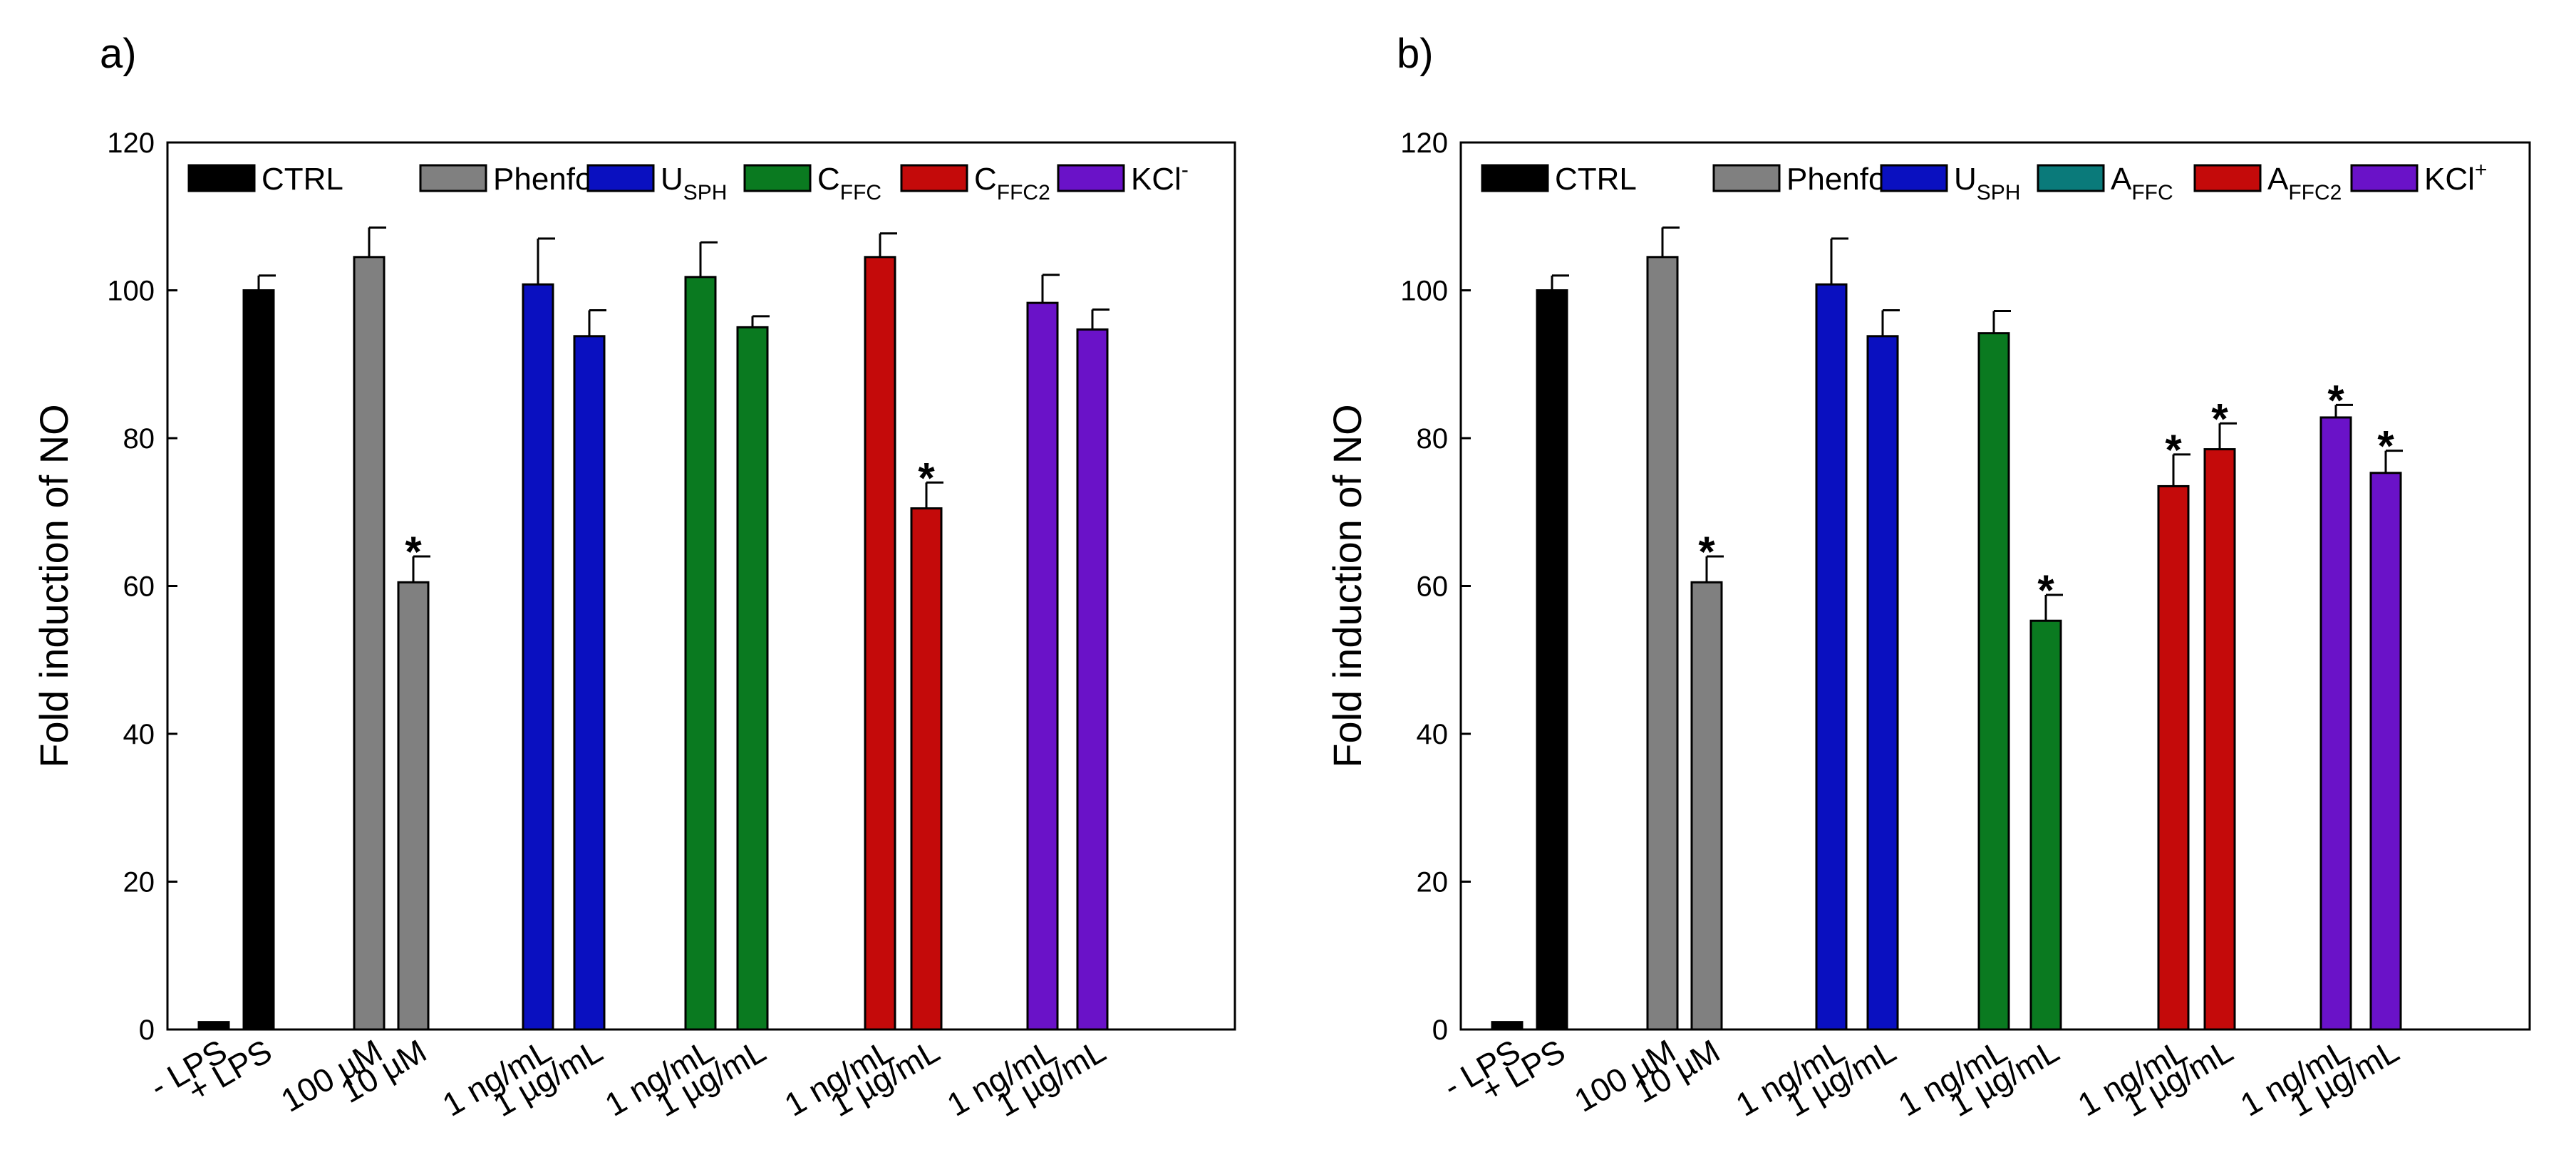  What do you see at coordinates (849, 183) in the screenshot?
I see `legend-label: CFFC` at bounding box center [849, 183].